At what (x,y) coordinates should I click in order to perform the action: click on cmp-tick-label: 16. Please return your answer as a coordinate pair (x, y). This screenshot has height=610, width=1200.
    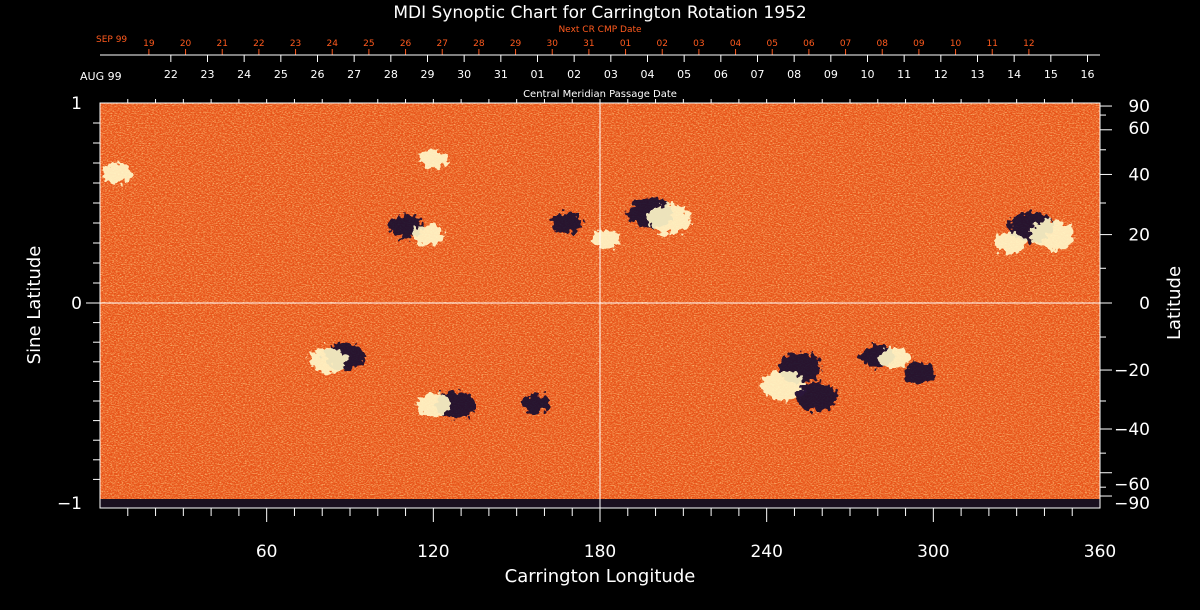
    Looking at the image, I should click on (1088, 74).